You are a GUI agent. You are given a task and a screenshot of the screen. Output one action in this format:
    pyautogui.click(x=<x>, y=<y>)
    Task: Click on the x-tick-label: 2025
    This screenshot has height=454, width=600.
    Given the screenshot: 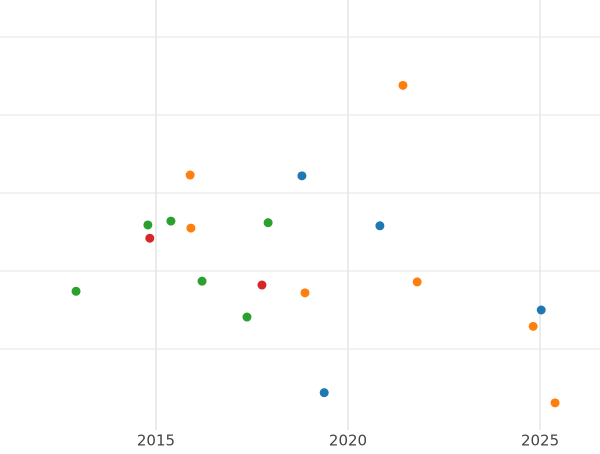 What is the action you would take?
    pyautogui.click(x=540, y=441)
    